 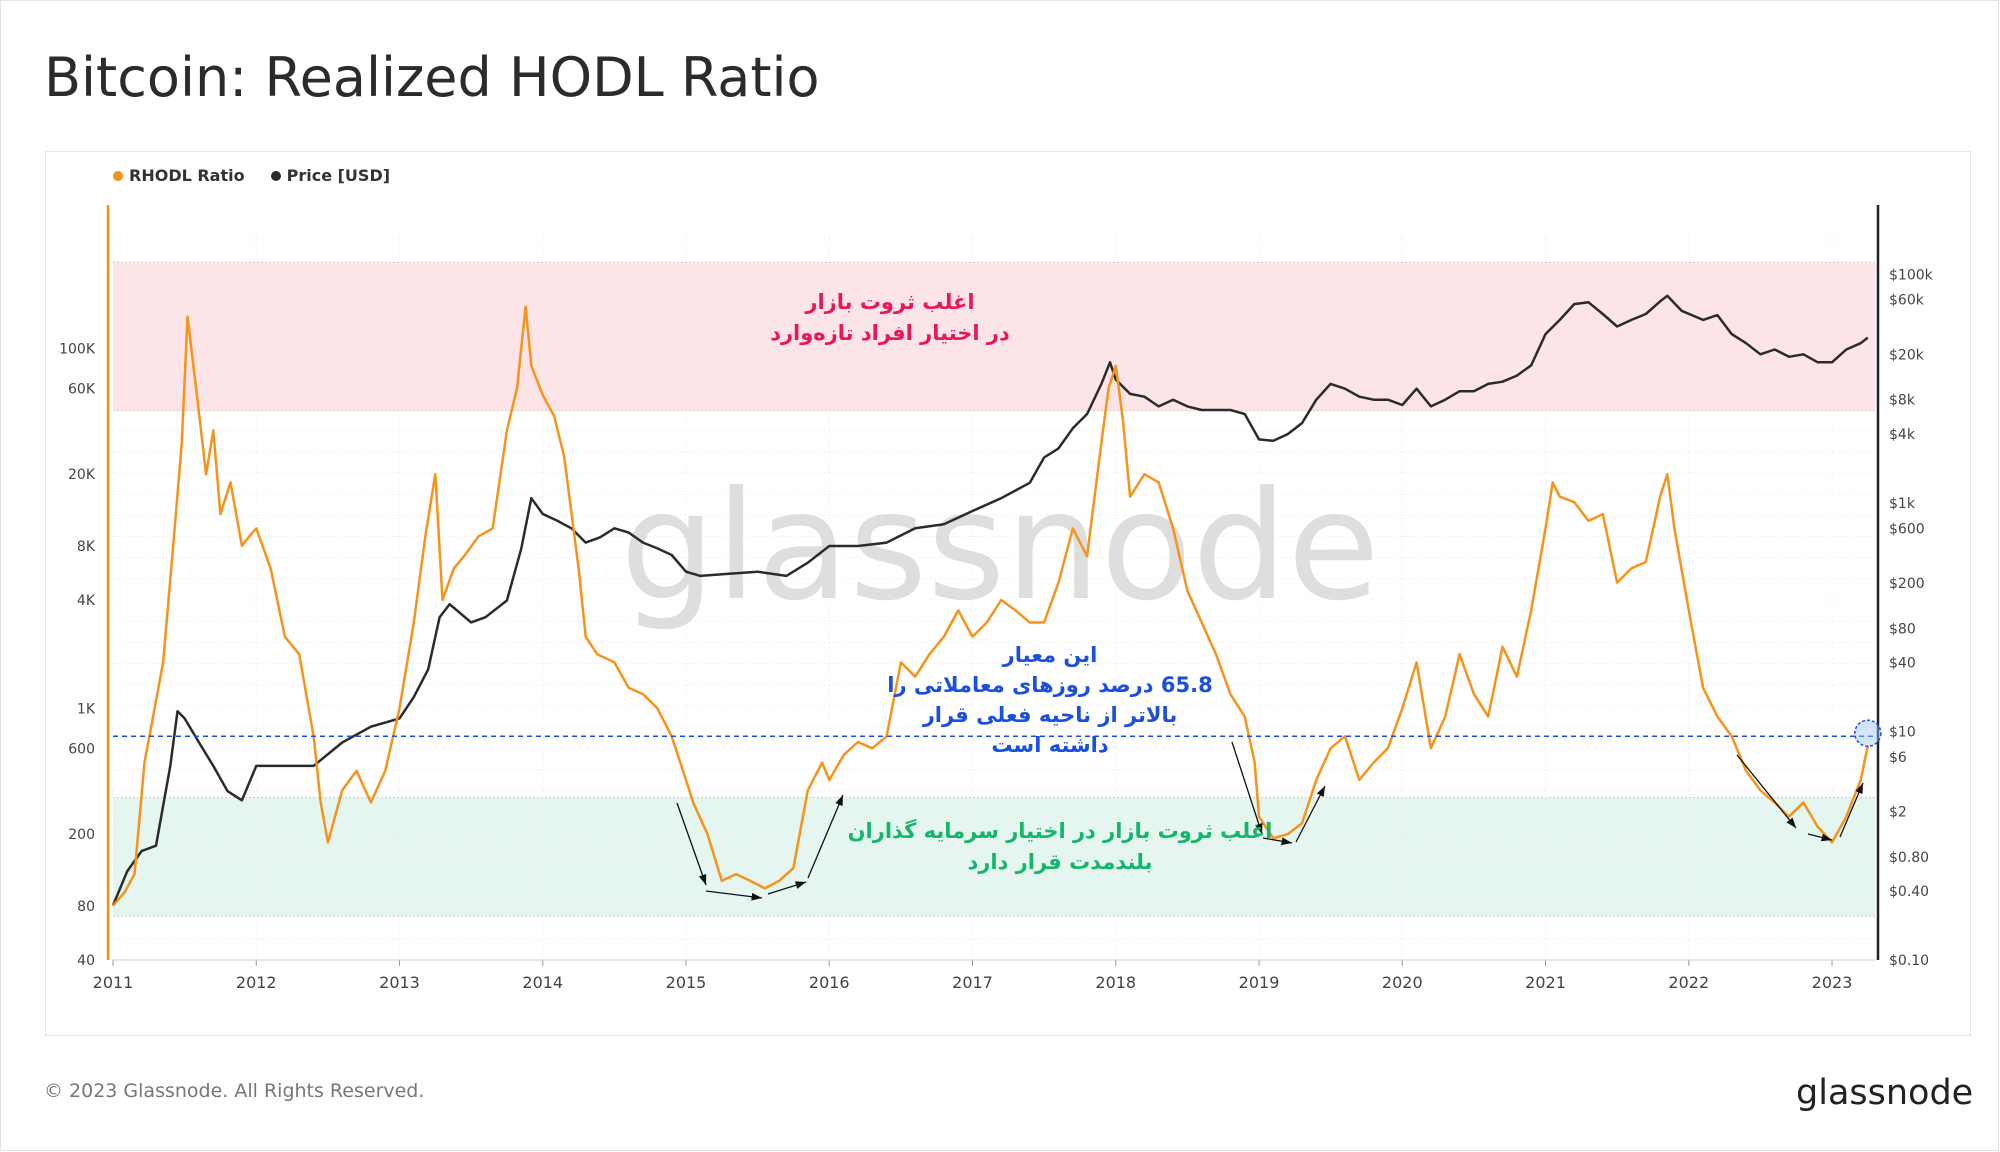 What do you see at coordinates (1907, 355) in the screenshot?
I see `right-tick-label: $20k` at bounding box center [1907, 355].